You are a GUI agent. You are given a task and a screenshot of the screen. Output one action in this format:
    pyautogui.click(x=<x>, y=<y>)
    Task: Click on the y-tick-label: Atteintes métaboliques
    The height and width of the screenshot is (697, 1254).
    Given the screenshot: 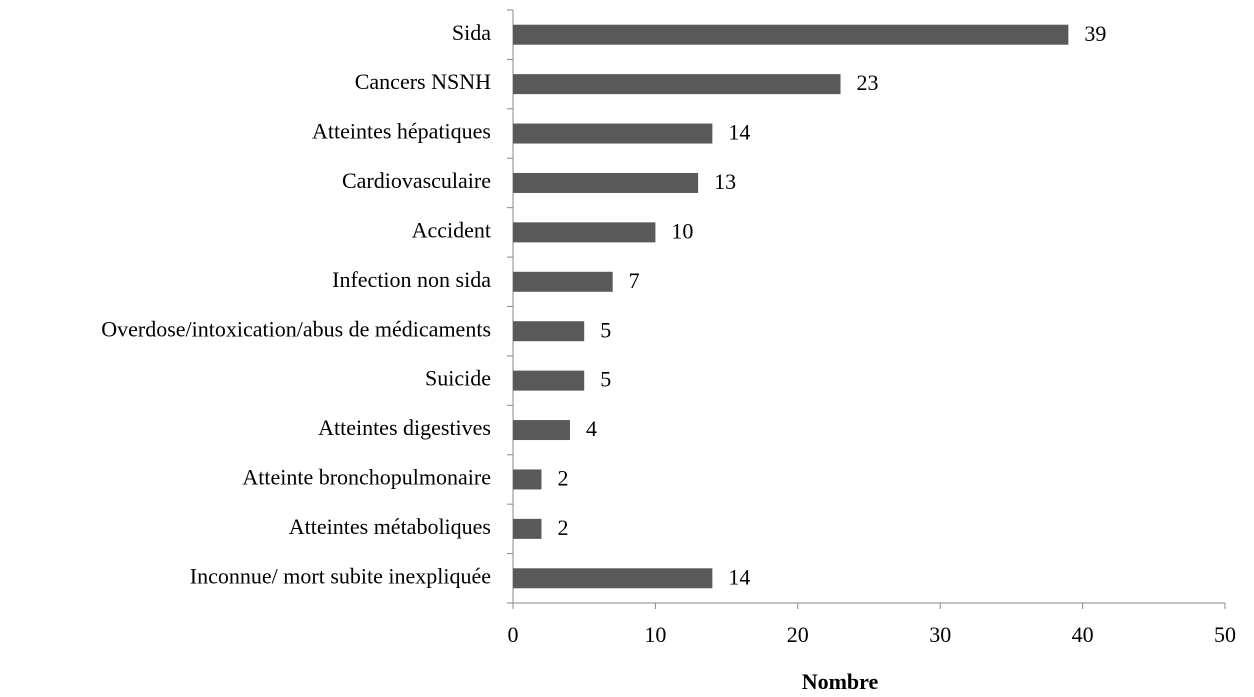 What is the action you would take?
    pyautogui.click(x=390, y=526)
    